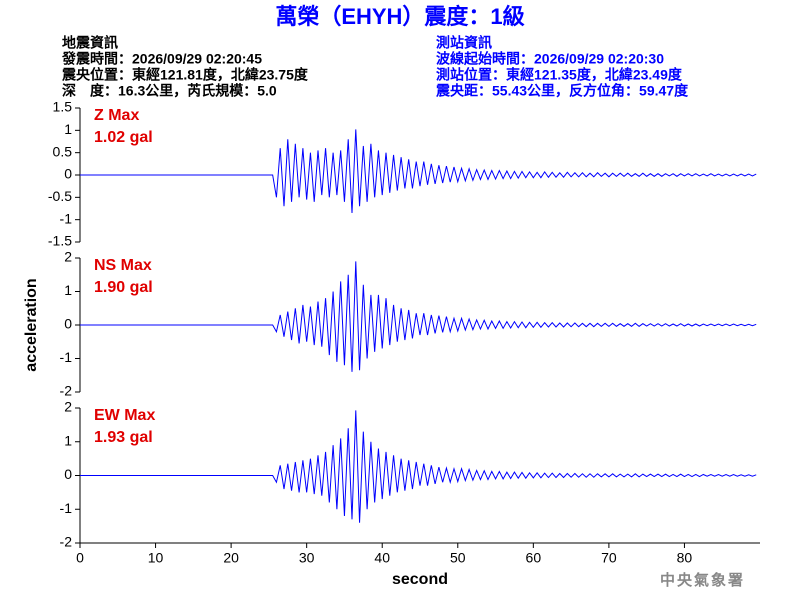  Describe the element at coordinates (418, 171) in the screenshot. I see `waveform` at that location.